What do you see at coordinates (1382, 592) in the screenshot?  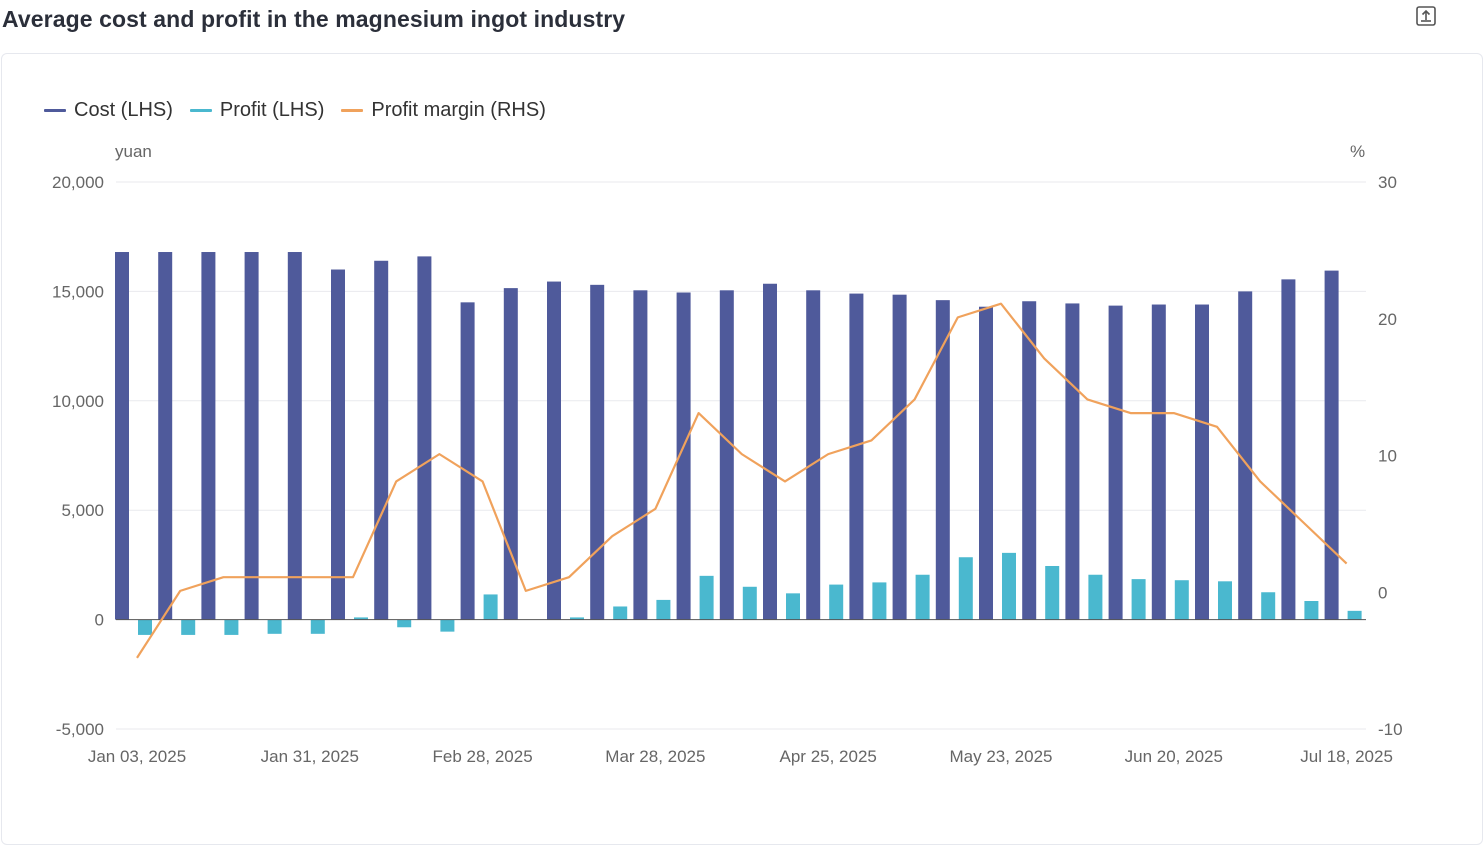 I see `right-axis-tick-label: 0` at bounding box center [1382, 592].